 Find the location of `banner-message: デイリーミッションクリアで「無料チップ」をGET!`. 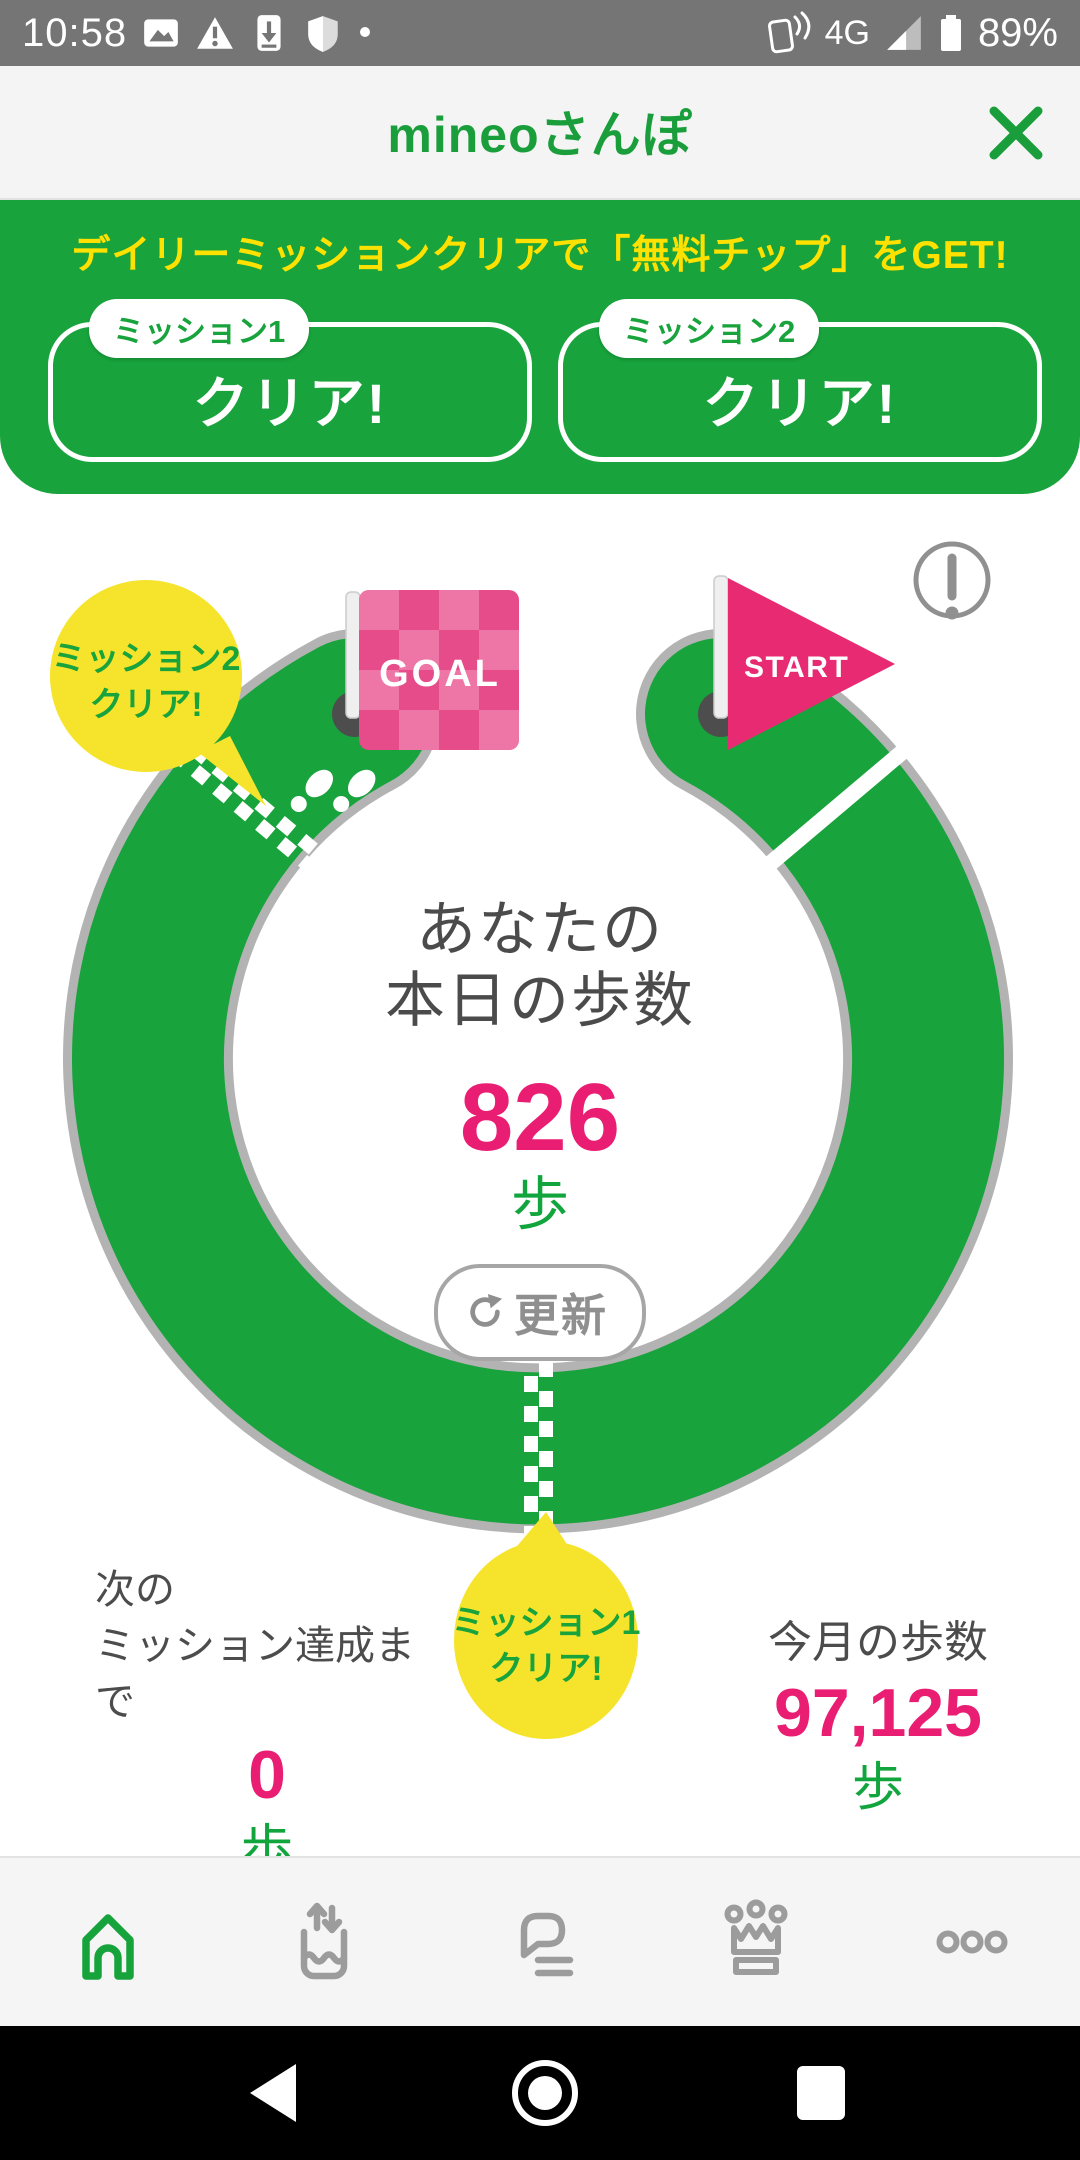

banner-message: デイリーミッションクリアで「無料チップ」をGET! is located at coordinates (540, 255).